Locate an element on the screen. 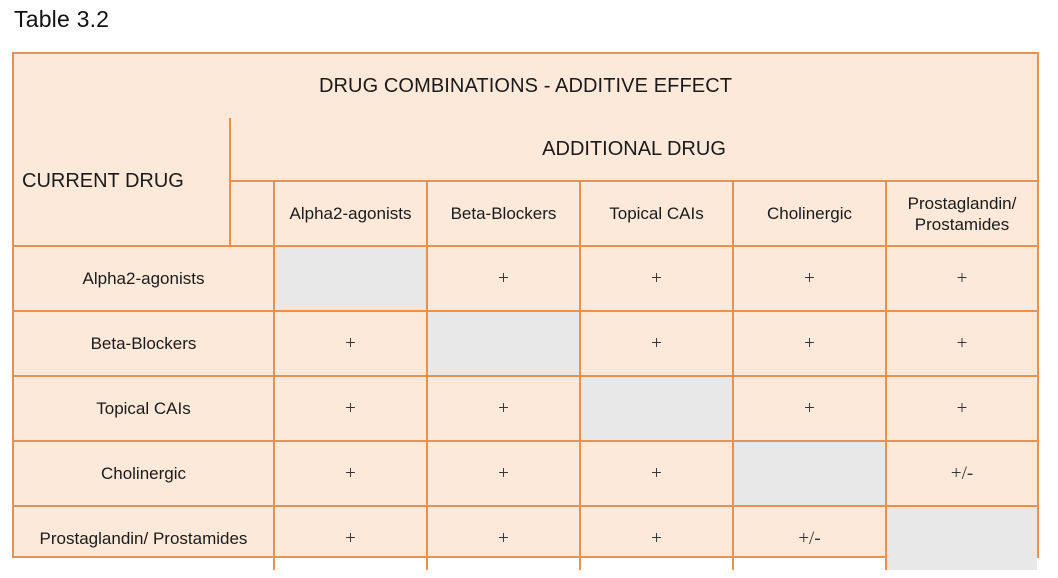  table-row: Cholinergic + + + +/- is located at coordinates (526, 473).